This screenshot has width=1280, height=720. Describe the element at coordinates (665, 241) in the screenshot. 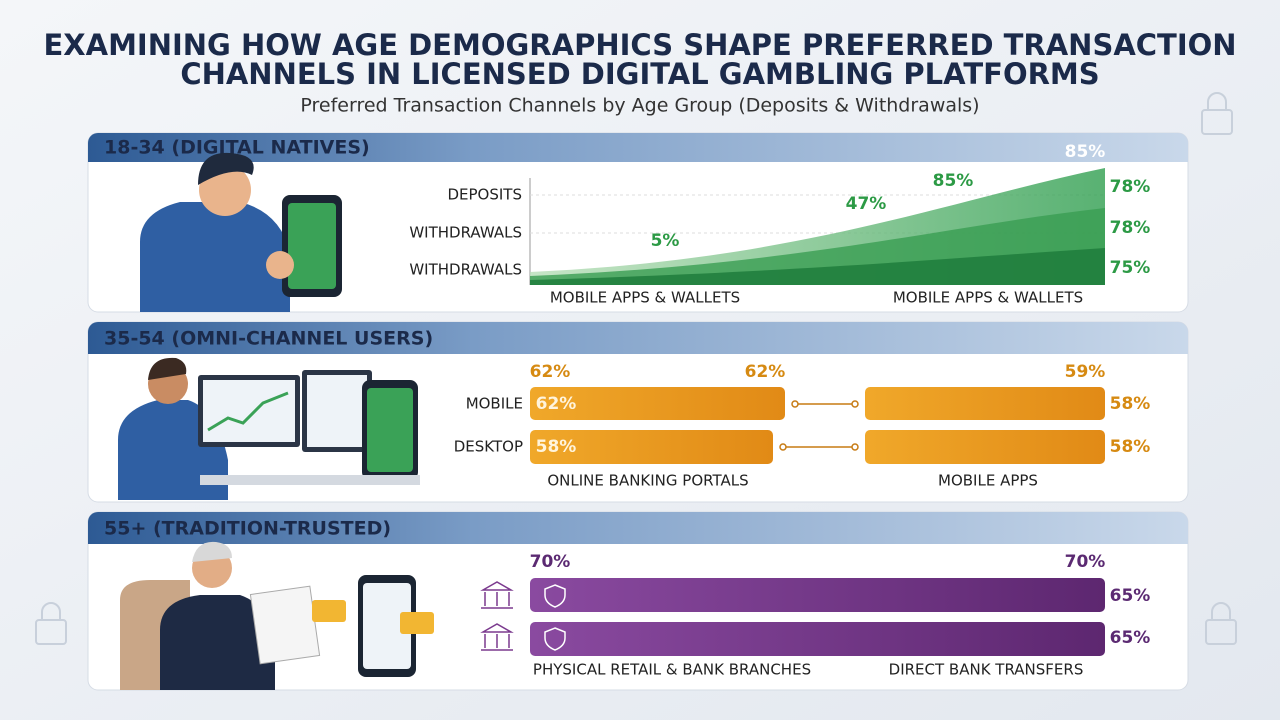

I see `value-label: 5%` at that location.